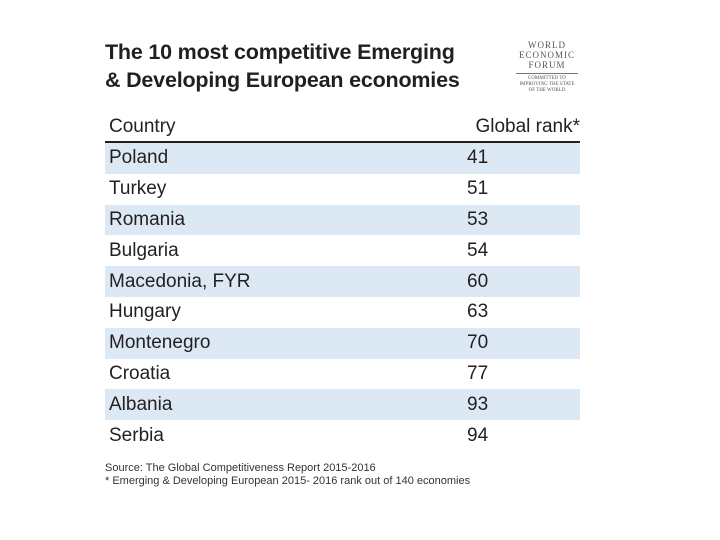 Image resolution: width=720 pixels, height=540 pixels. Describe the element at coordinates (478, 219) in the screenshot. I see `rank: 53` at that location.